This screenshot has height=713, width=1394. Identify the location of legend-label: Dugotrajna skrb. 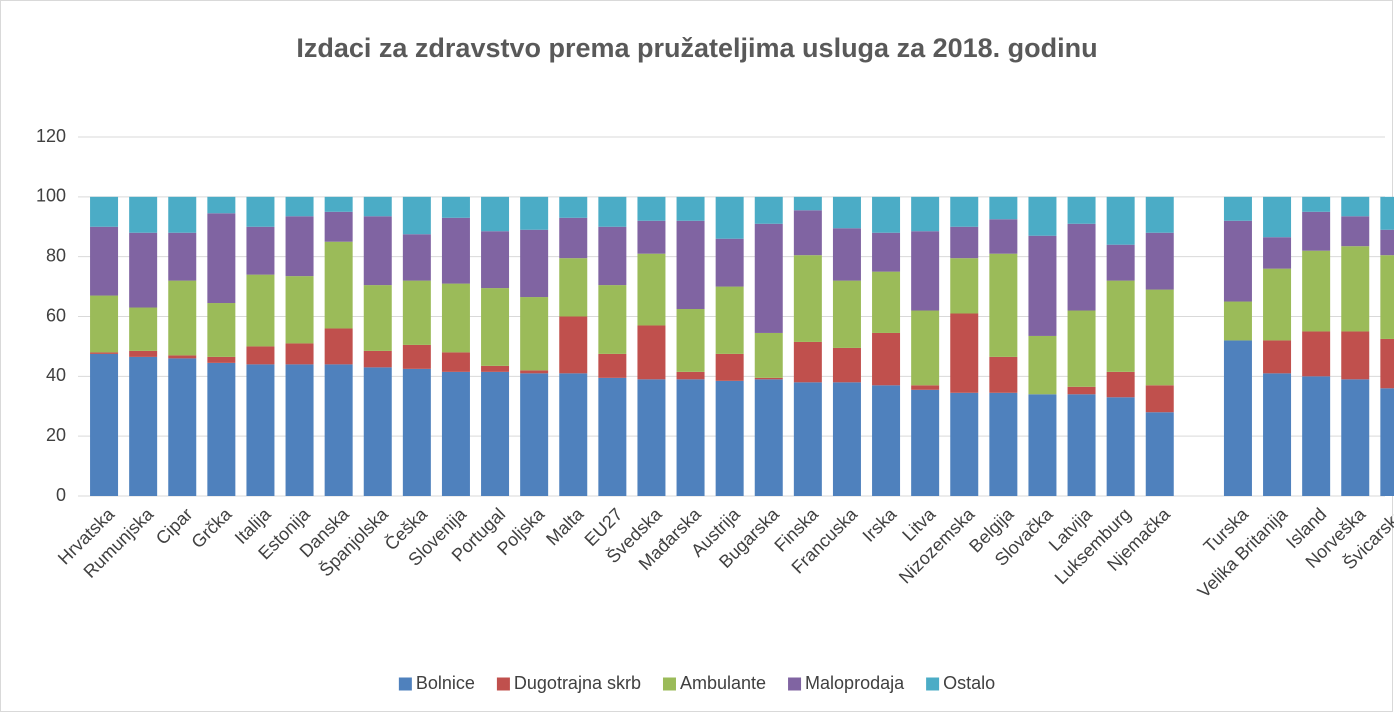
(577, 683).